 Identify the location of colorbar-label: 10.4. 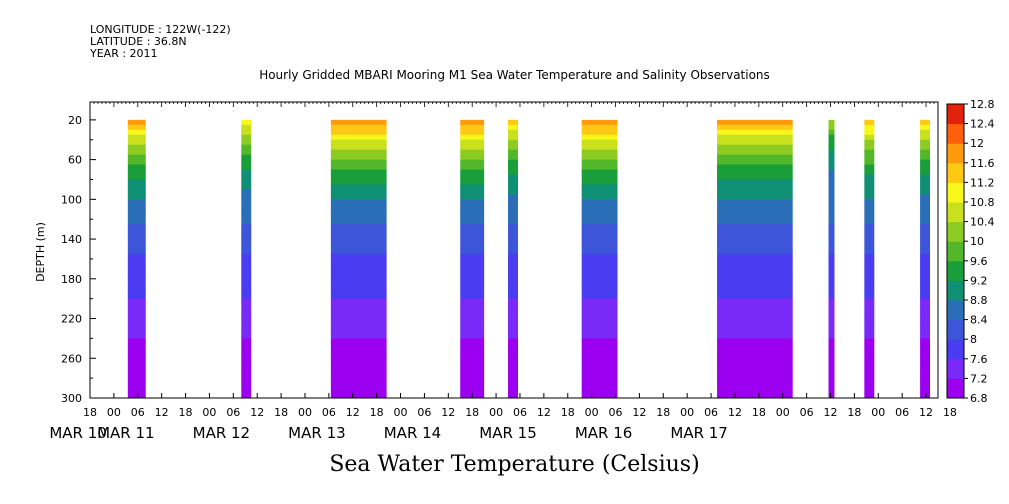
(982, 222).